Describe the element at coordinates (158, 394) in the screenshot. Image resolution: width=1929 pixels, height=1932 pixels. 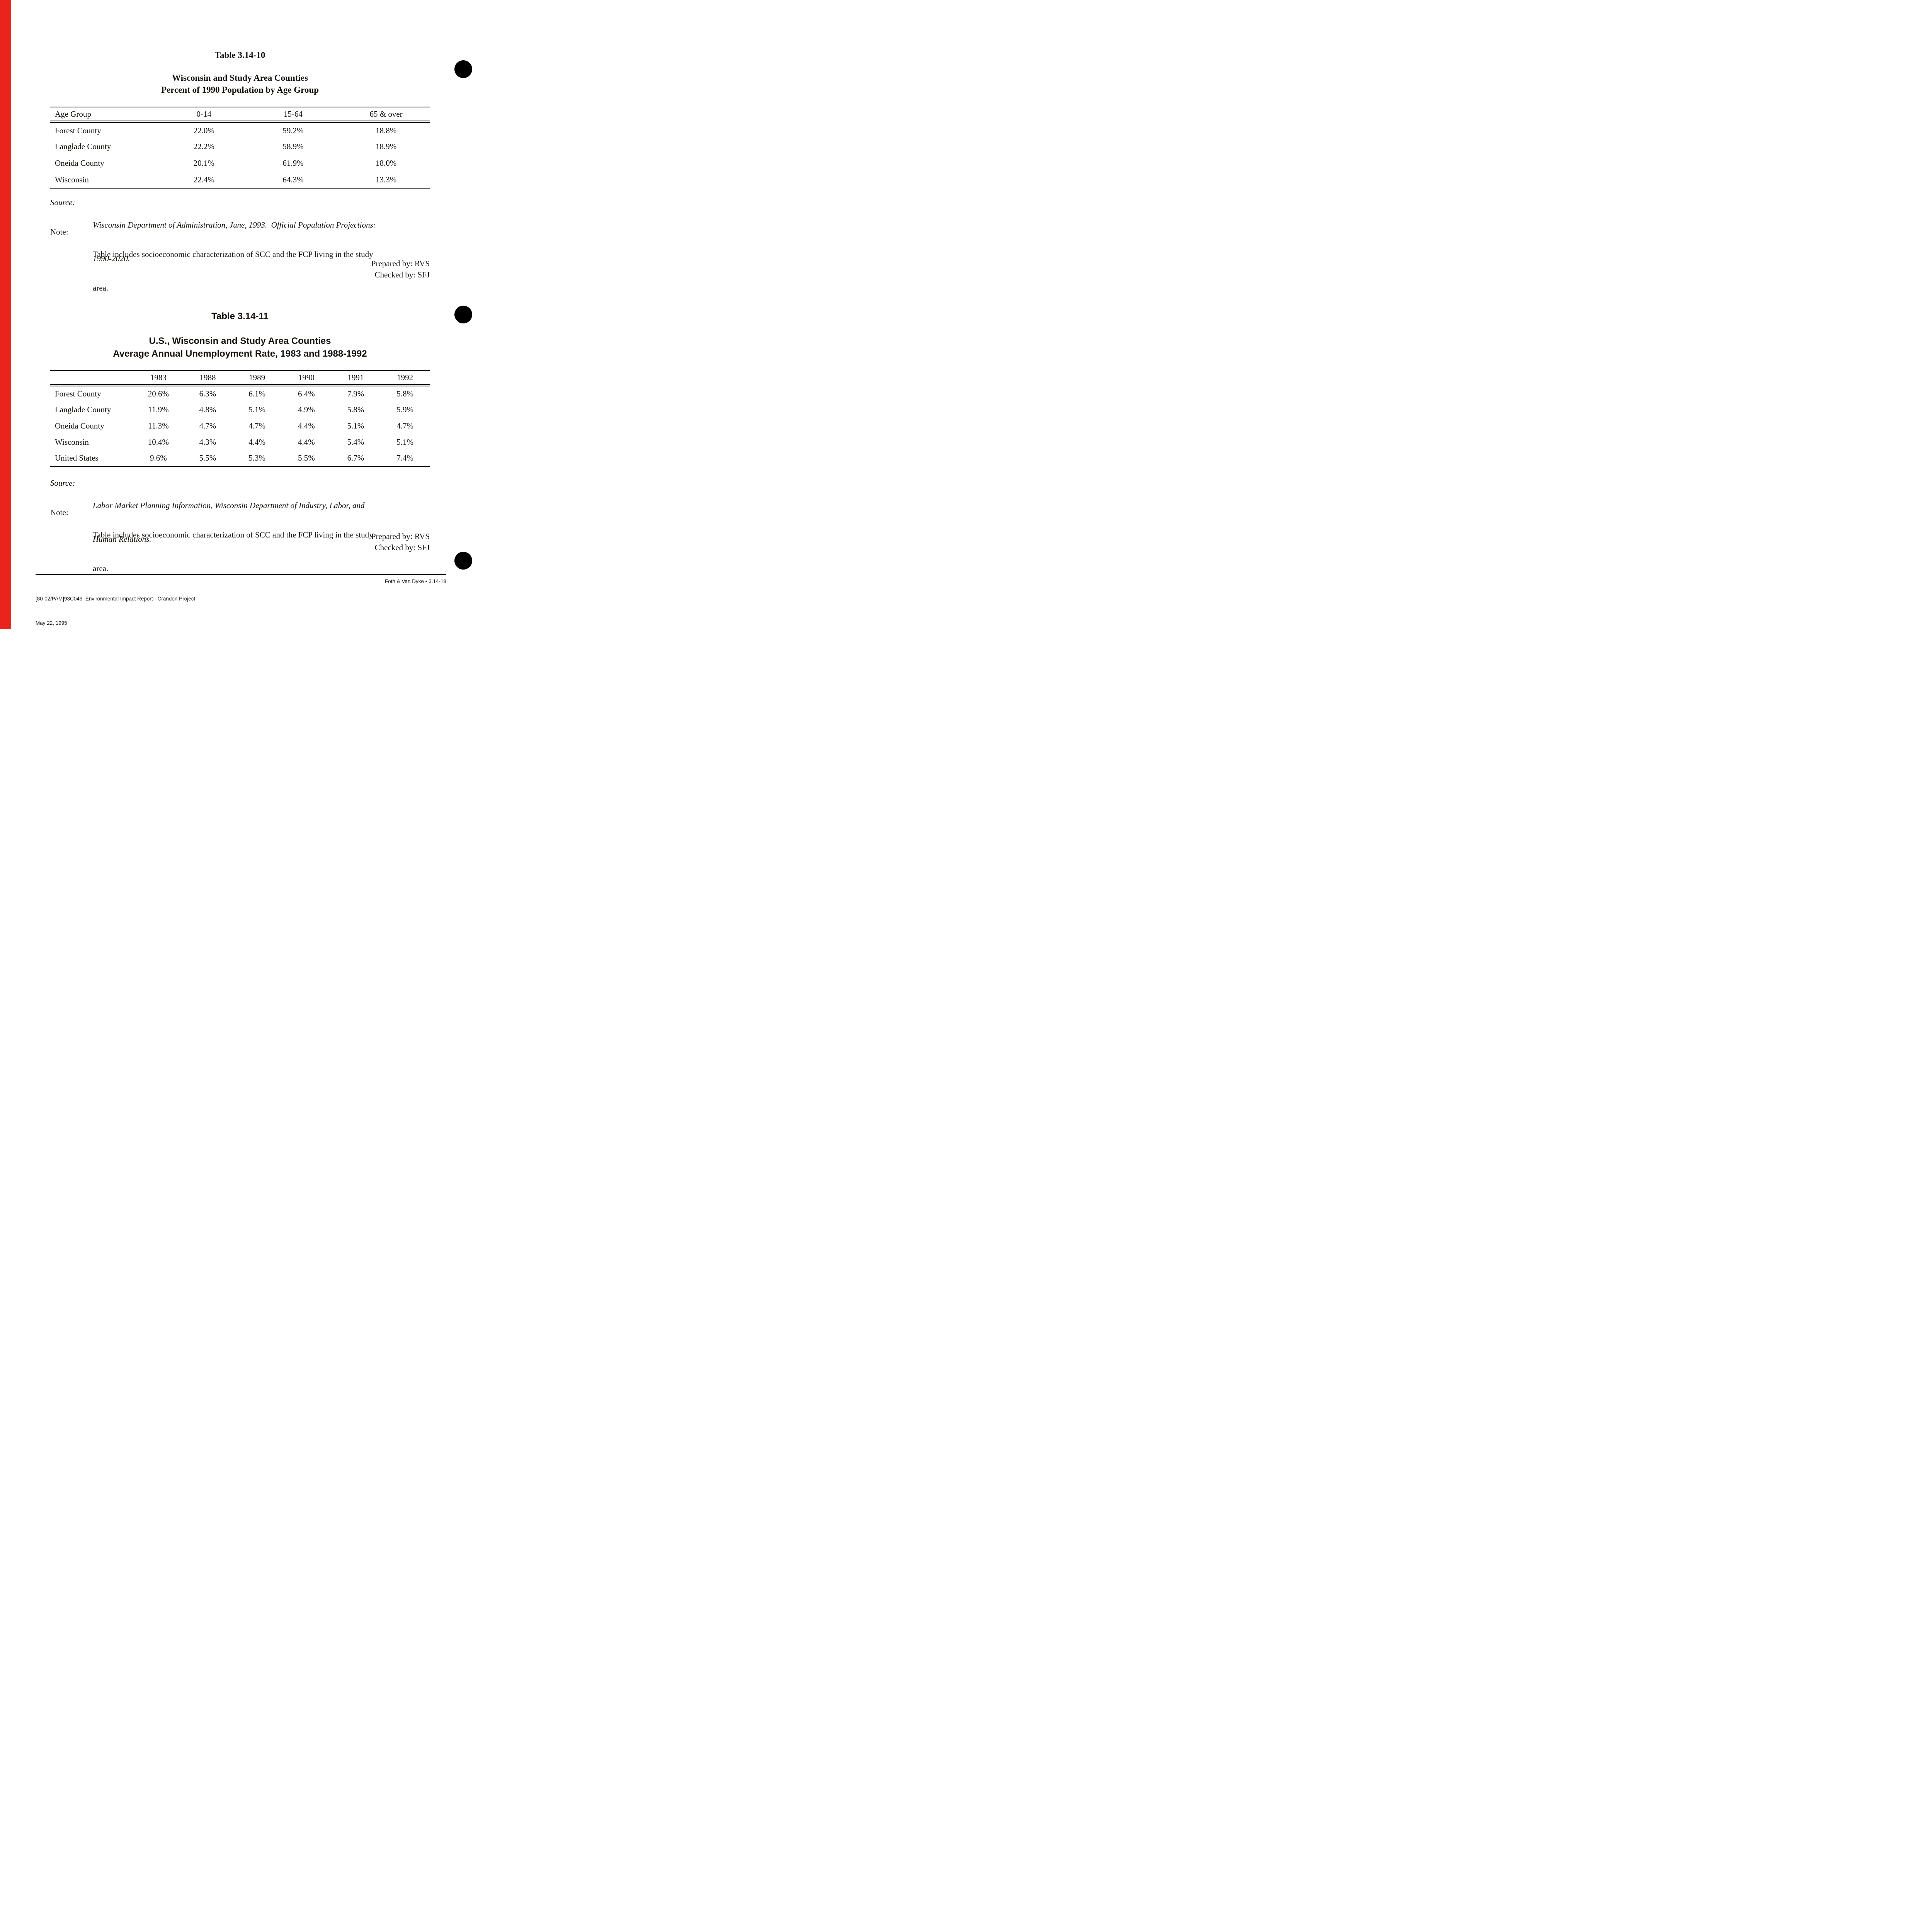
I see `data-cell: 20.6%` at that location.